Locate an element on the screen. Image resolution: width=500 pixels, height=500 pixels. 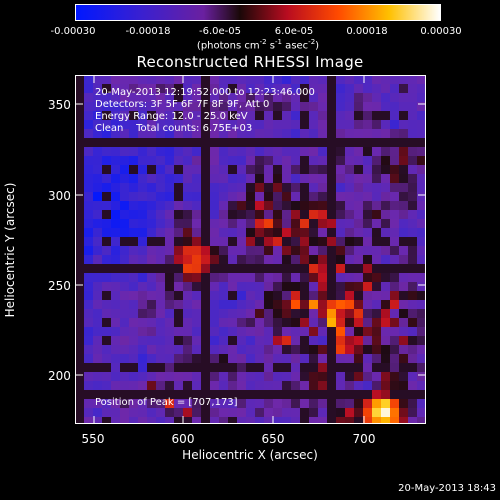
colorbar-tick-label: 6.0e-05 is located at coordinates (294, 31).